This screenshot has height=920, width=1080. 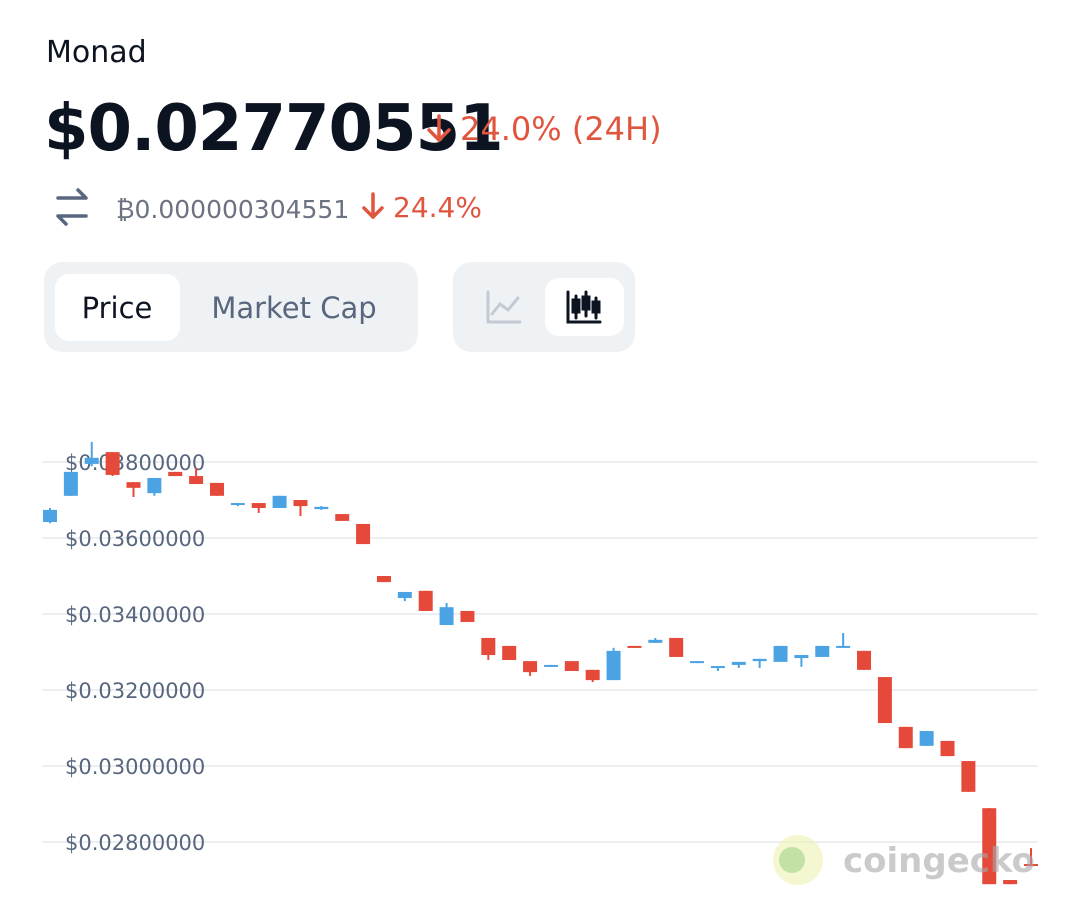 What do you see at coordinates (135, 843) in the screenshot?
I see `y-tick-label: $0.02800000` at bounding box center [135, 843].